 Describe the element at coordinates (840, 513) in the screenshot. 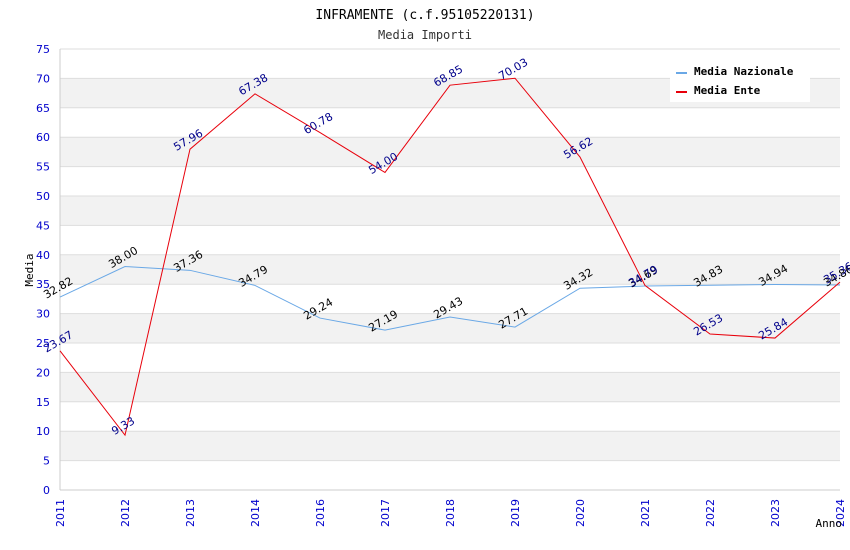

I see `x-tick-label: 2024` at that location.